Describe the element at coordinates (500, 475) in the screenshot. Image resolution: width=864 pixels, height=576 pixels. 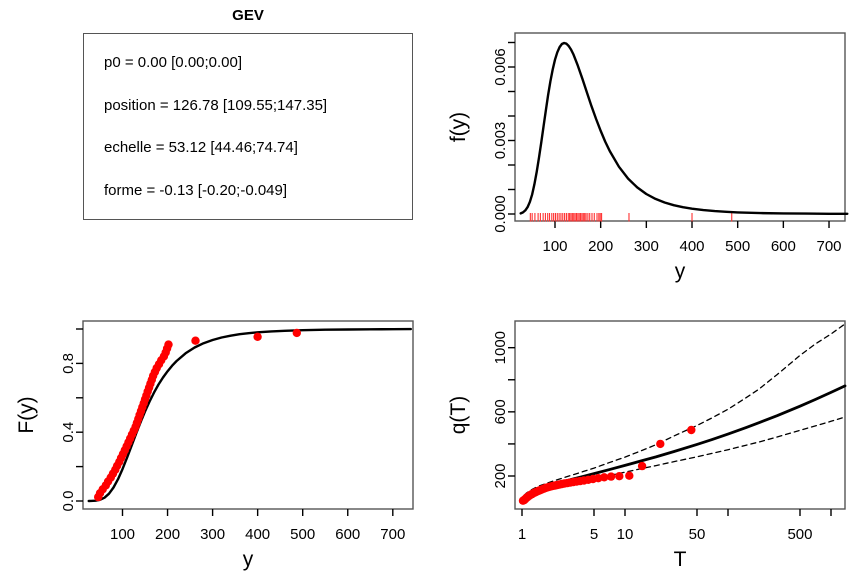
I see `y-tick-label: 200` at that location.